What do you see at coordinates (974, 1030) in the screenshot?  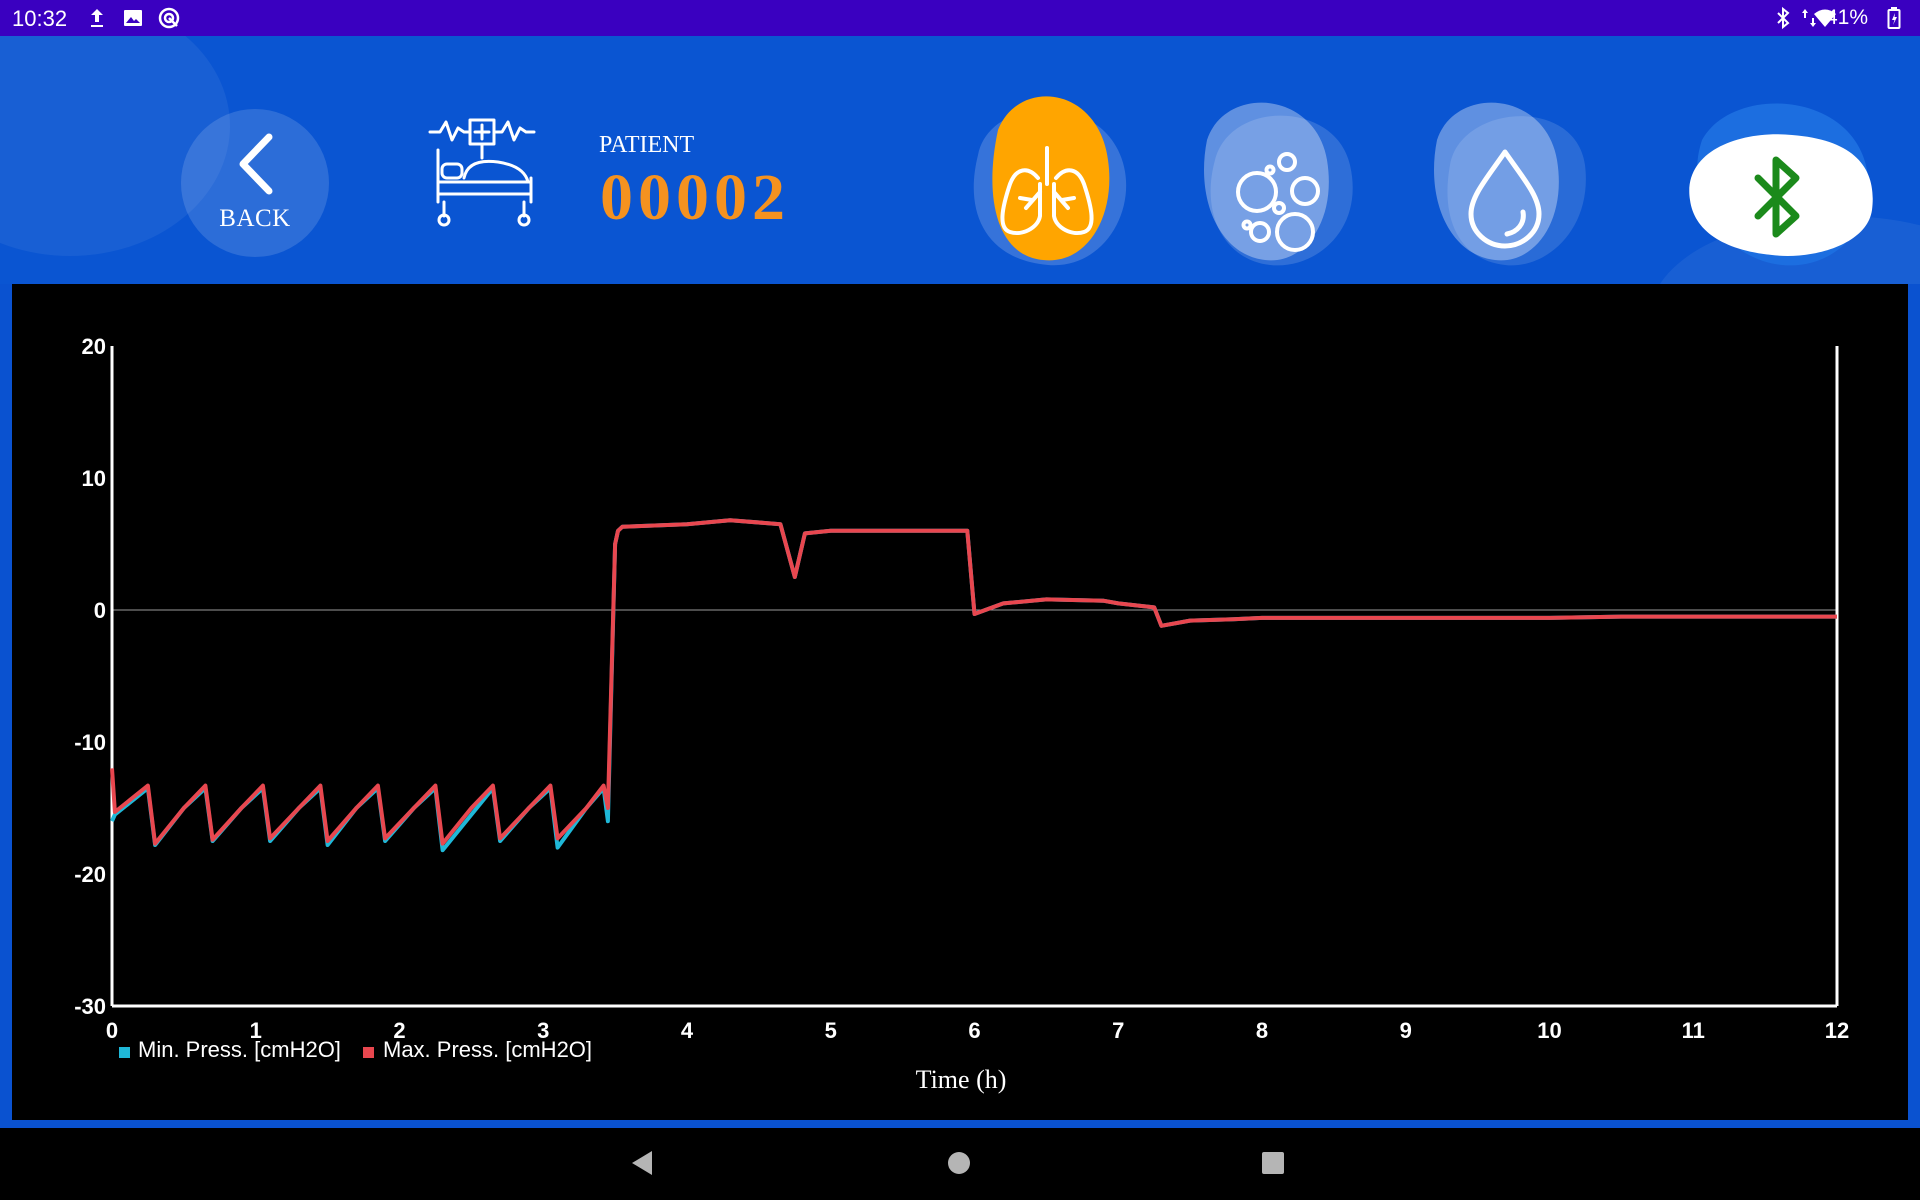 I see `x-tick-label: 6` at bounding box center [974, 1030].